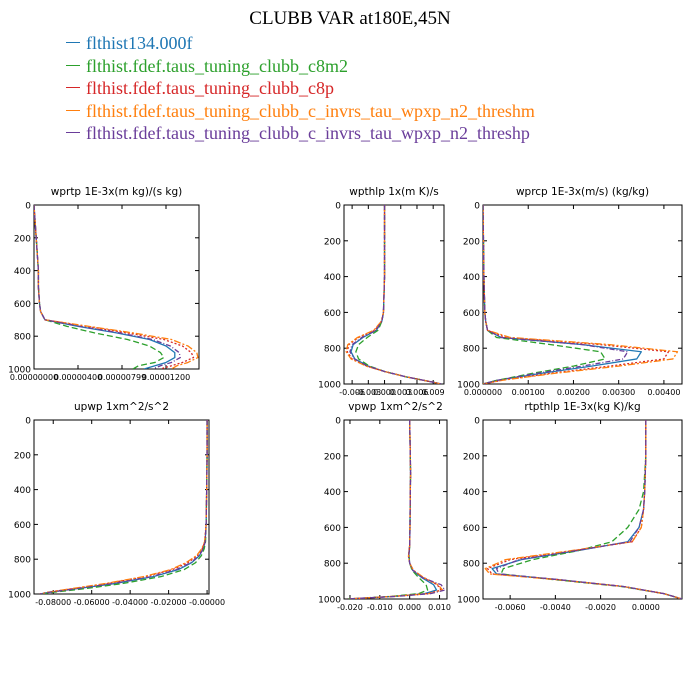 The width and height of the screenshot is (700, 700). Describe the element at coordinates (78, 377) in the screenshot. I see `x-tick-label: 0.00000400` at that location.